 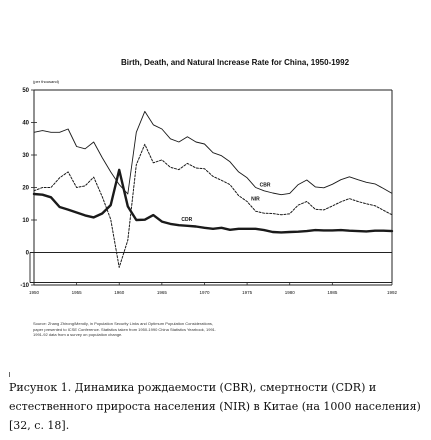 What do you see at coordinates (392, 292) in the screenshot?
I see `x-tick-label: 1992` at bounding box center [392, 292].